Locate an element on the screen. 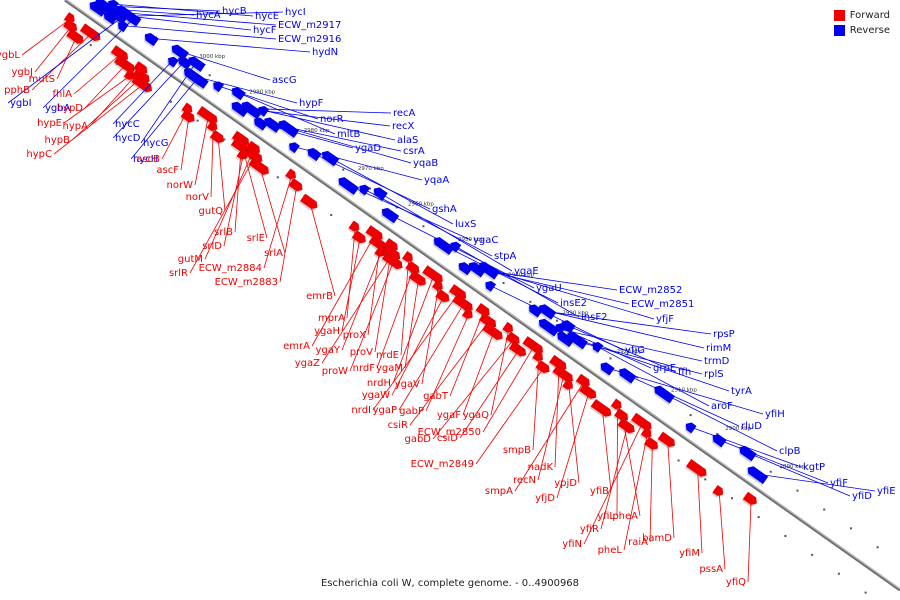 Image resolution: width=900 pixels, height=600 pixels. gene-label-ffh: ffh is located at coordinates (684, 372).